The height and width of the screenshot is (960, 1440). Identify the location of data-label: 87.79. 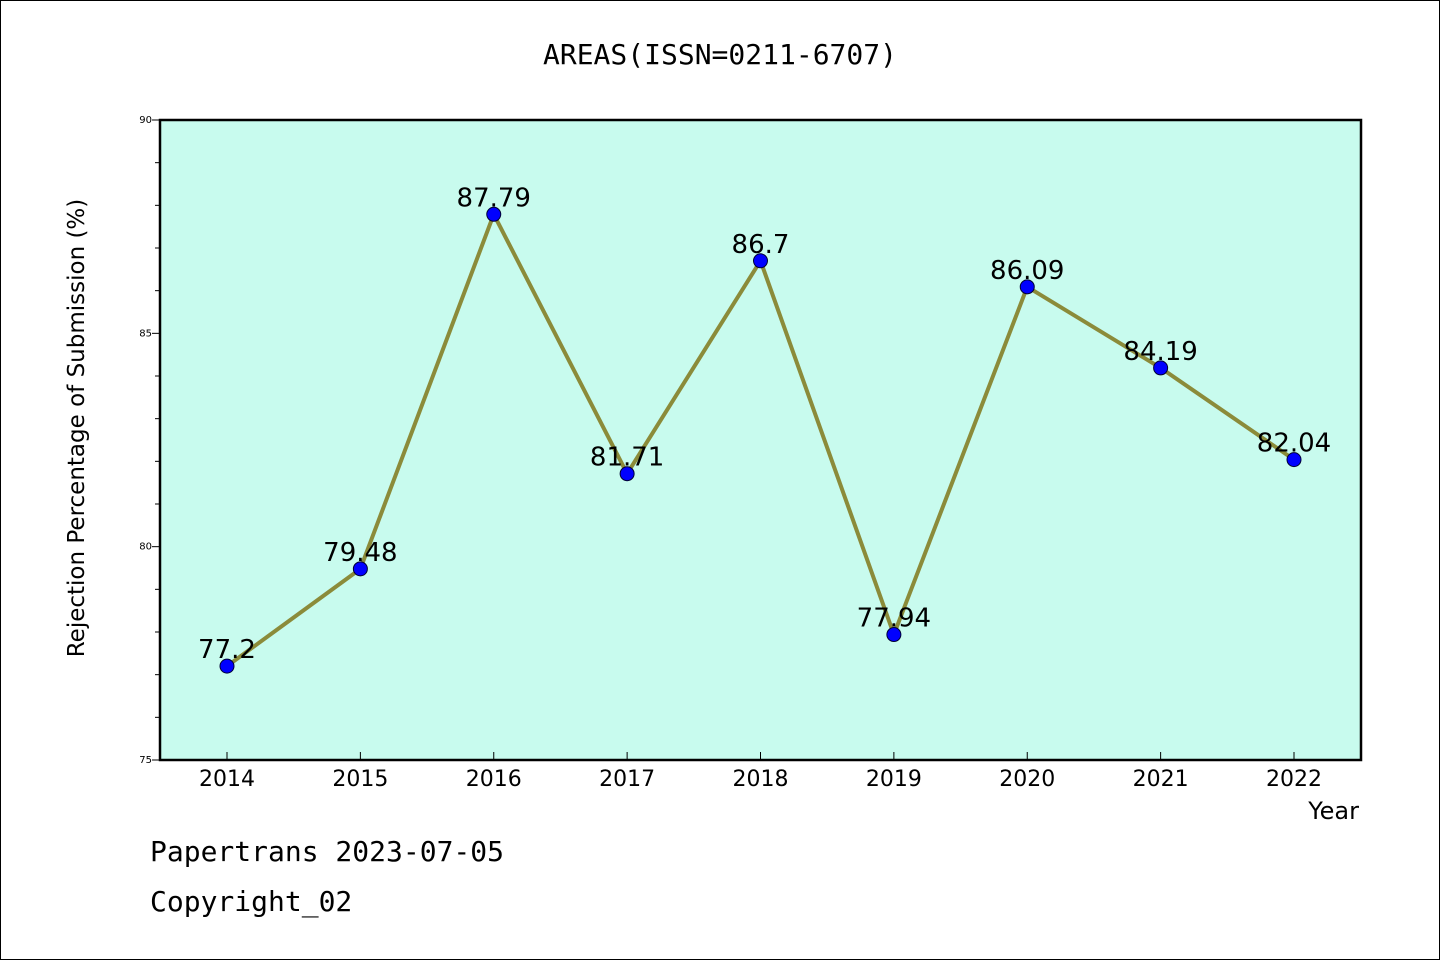
(494, 198).